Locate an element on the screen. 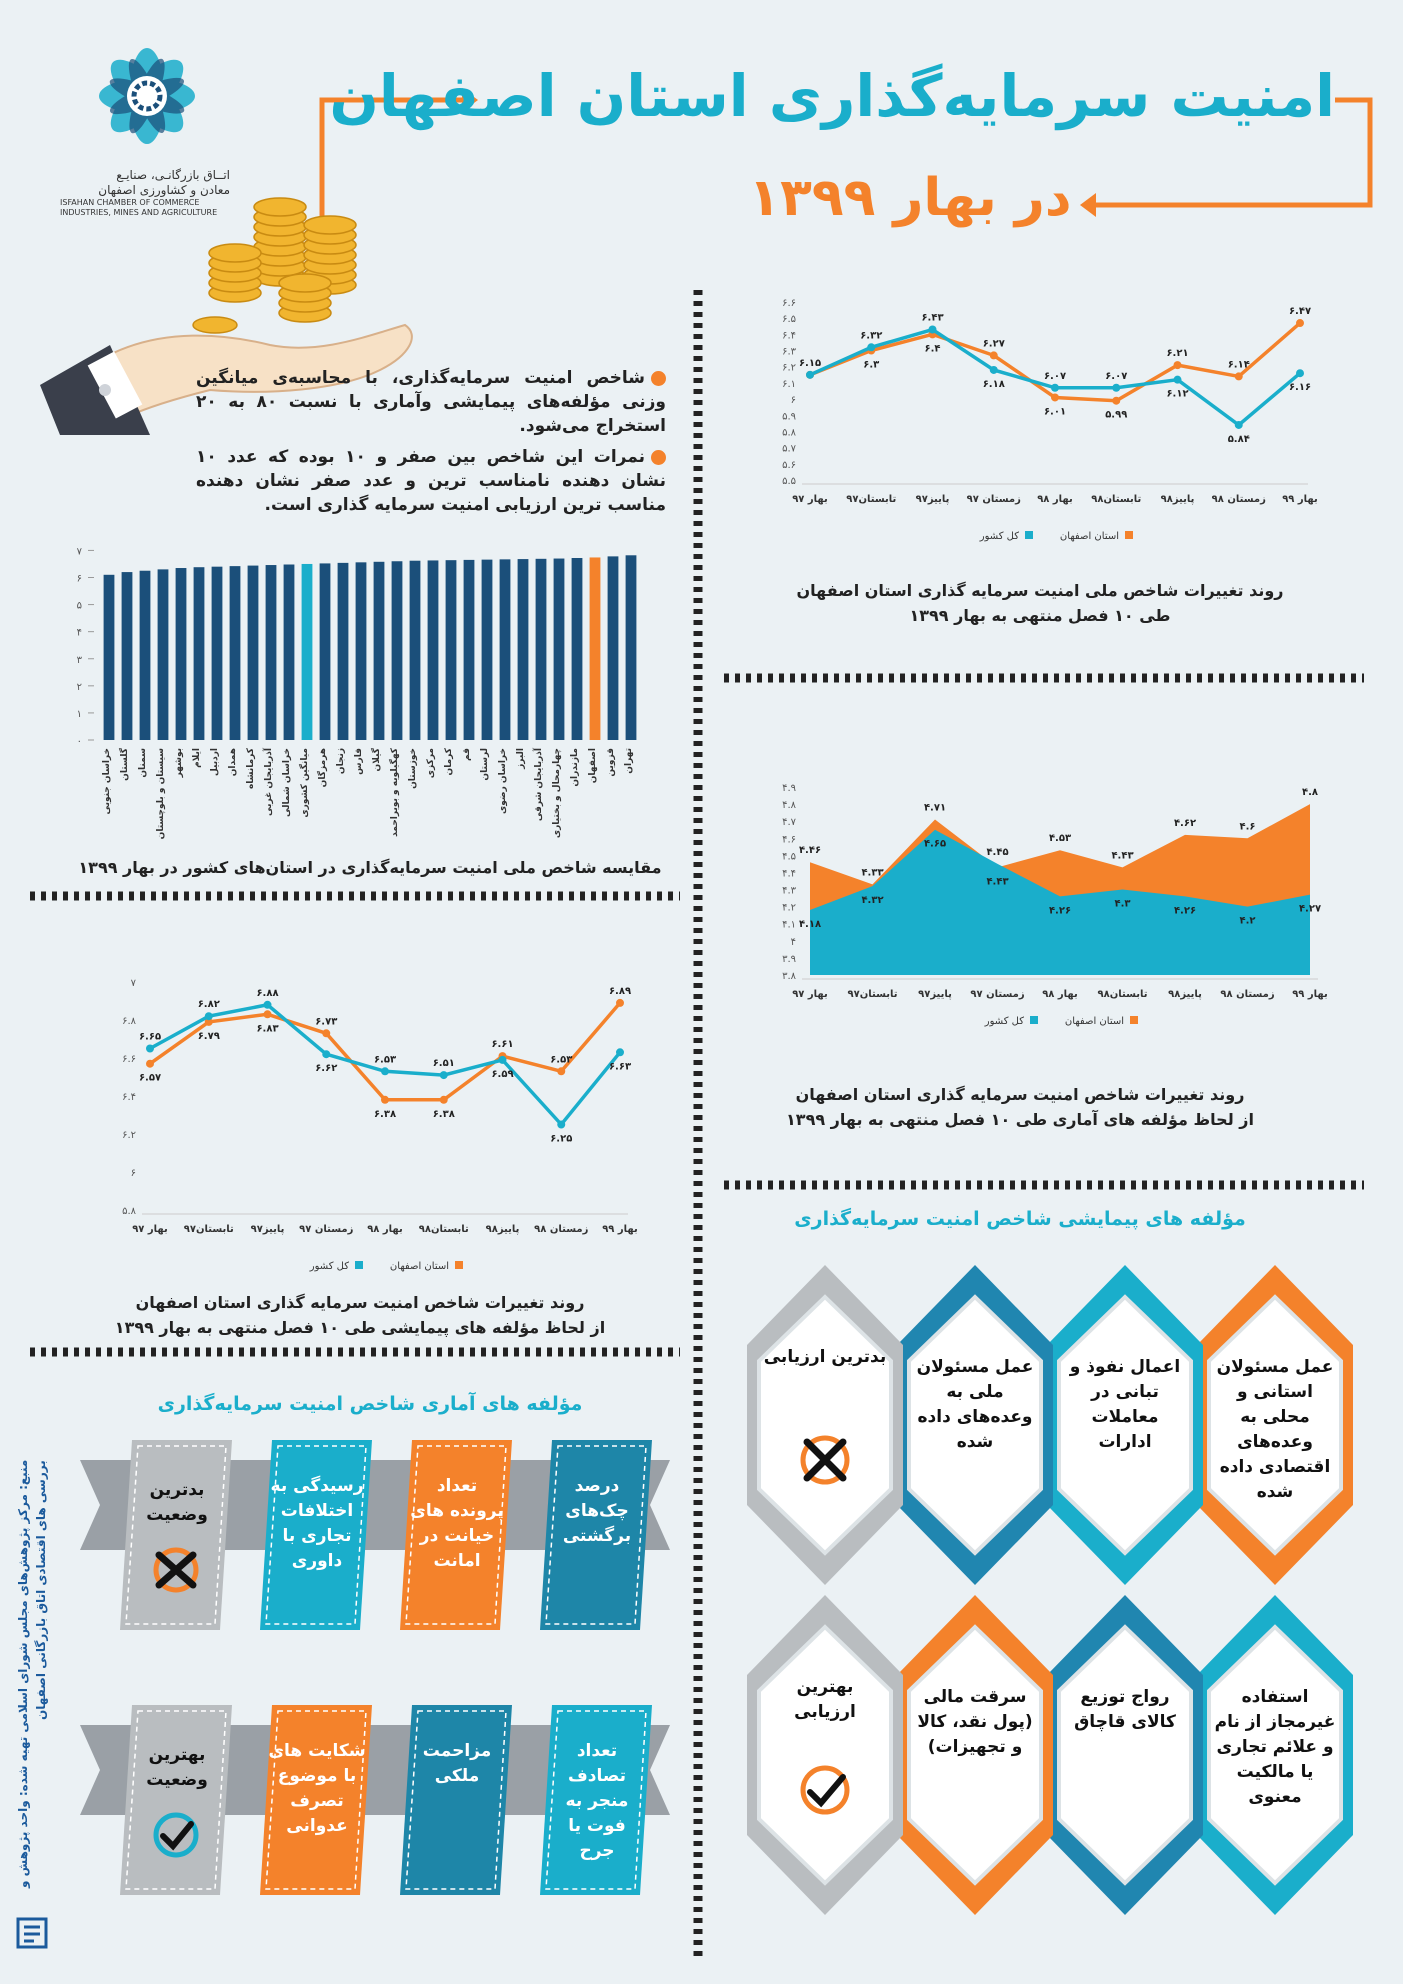 The image size is (1403, 1984). x-tick-label: بهار ۹۸ is located at coordinates (1055, 499).